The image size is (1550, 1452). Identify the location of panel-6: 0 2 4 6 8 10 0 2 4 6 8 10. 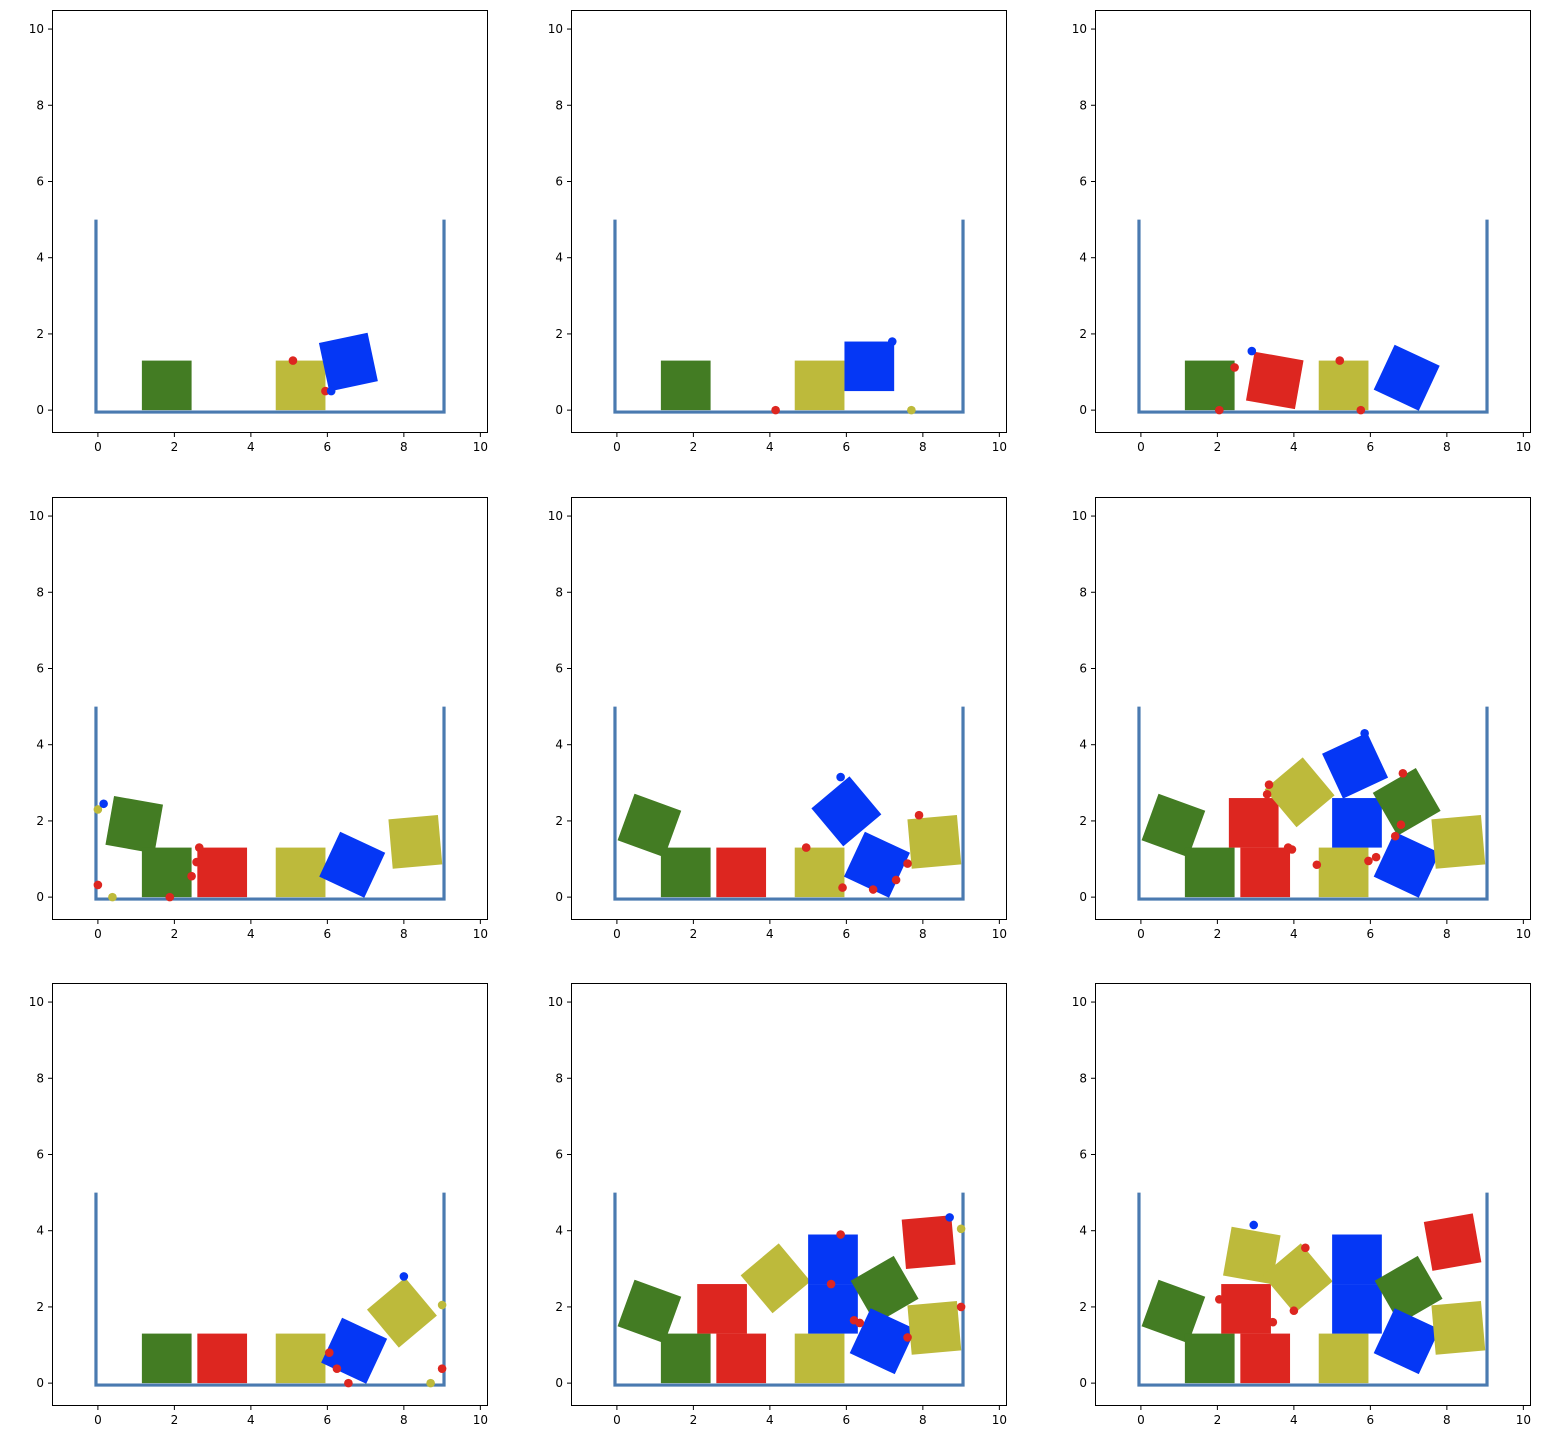
(1301, 719).